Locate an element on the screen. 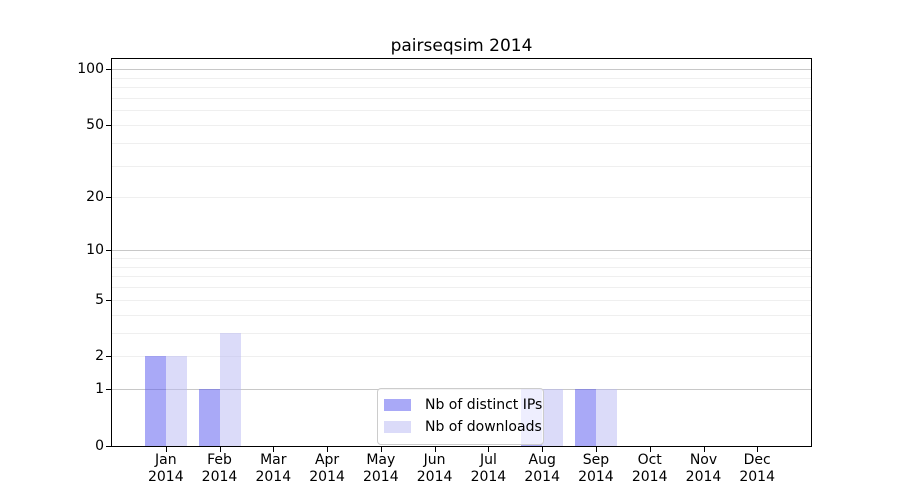 This screenshot has height=500, width=900. legend-swatch-downloads is located at coordinates (397, 427).